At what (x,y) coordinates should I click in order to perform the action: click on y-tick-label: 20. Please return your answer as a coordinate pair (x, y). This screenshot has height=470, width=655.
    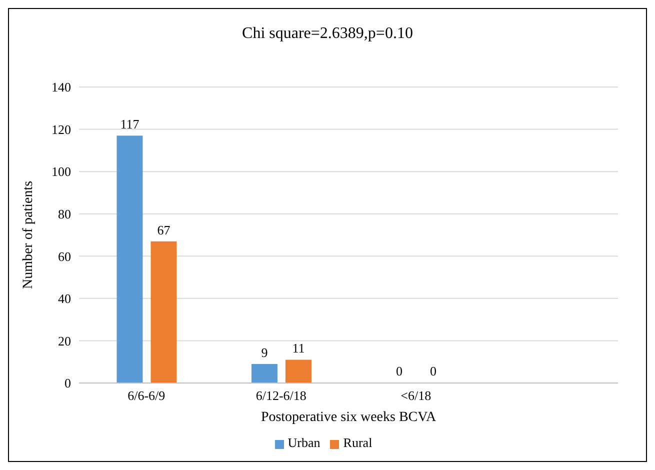
    Looking at the image, I should click on (64, 340).